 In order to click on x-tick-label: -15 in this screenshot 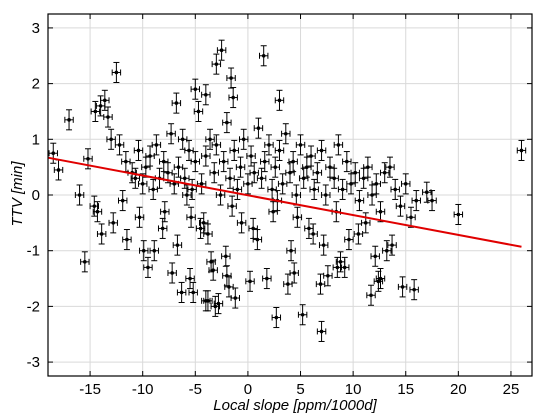, I will do `click(90, 389)`.